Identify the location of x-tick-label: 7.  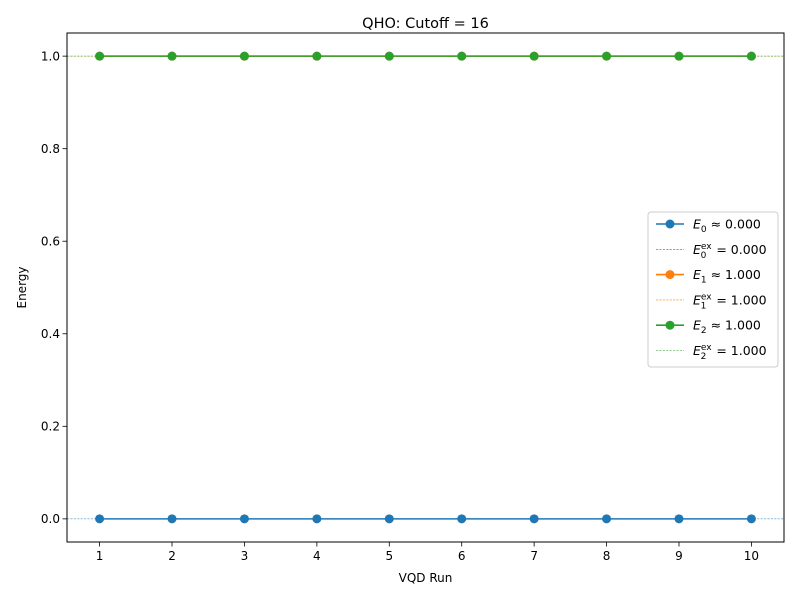
(534, 556).